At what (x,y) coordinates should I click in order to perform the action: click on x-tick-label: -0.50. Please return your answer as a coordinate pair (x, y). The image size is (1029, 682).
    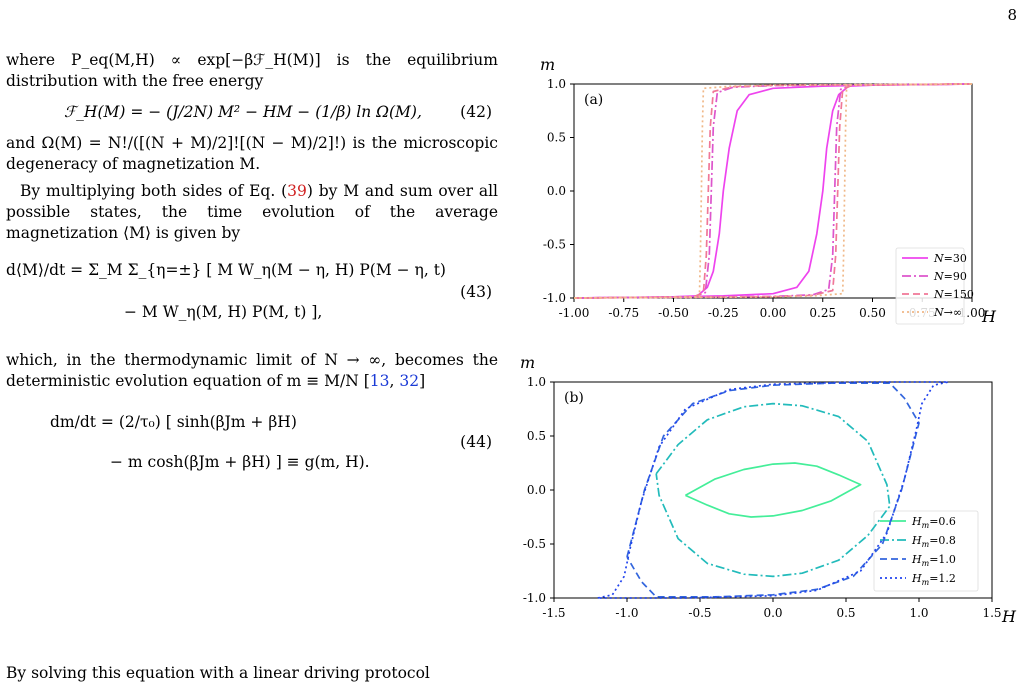
    Looking at the image, I should click on (673, 313).